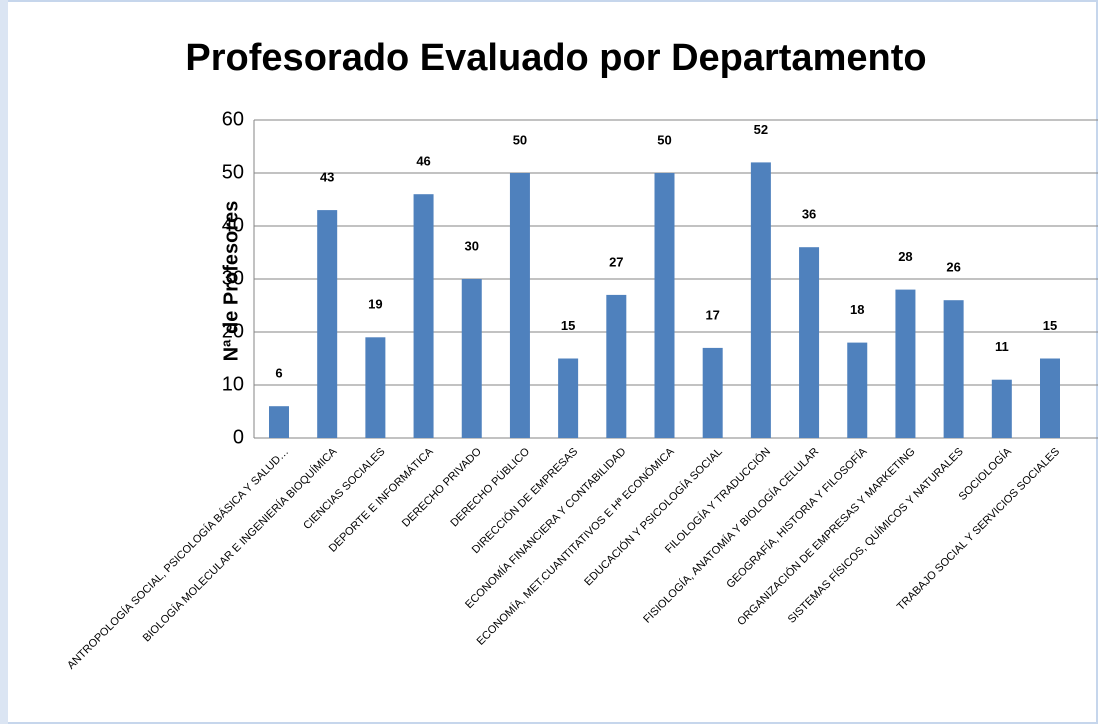  Describe the element at coordinates (905, 256) in the screenshot. I see `data-label: 28` at that location.